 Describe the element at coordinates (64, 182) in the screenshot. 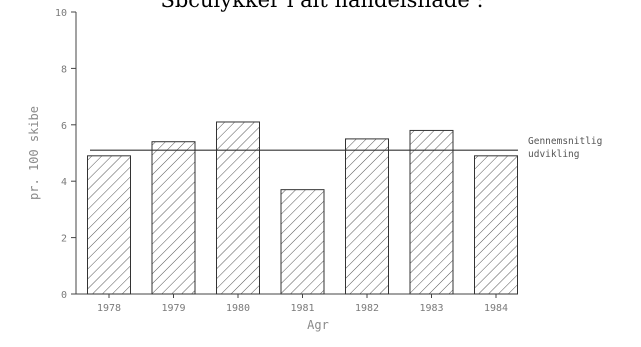

I see `y-tick-label: 4` at that location.